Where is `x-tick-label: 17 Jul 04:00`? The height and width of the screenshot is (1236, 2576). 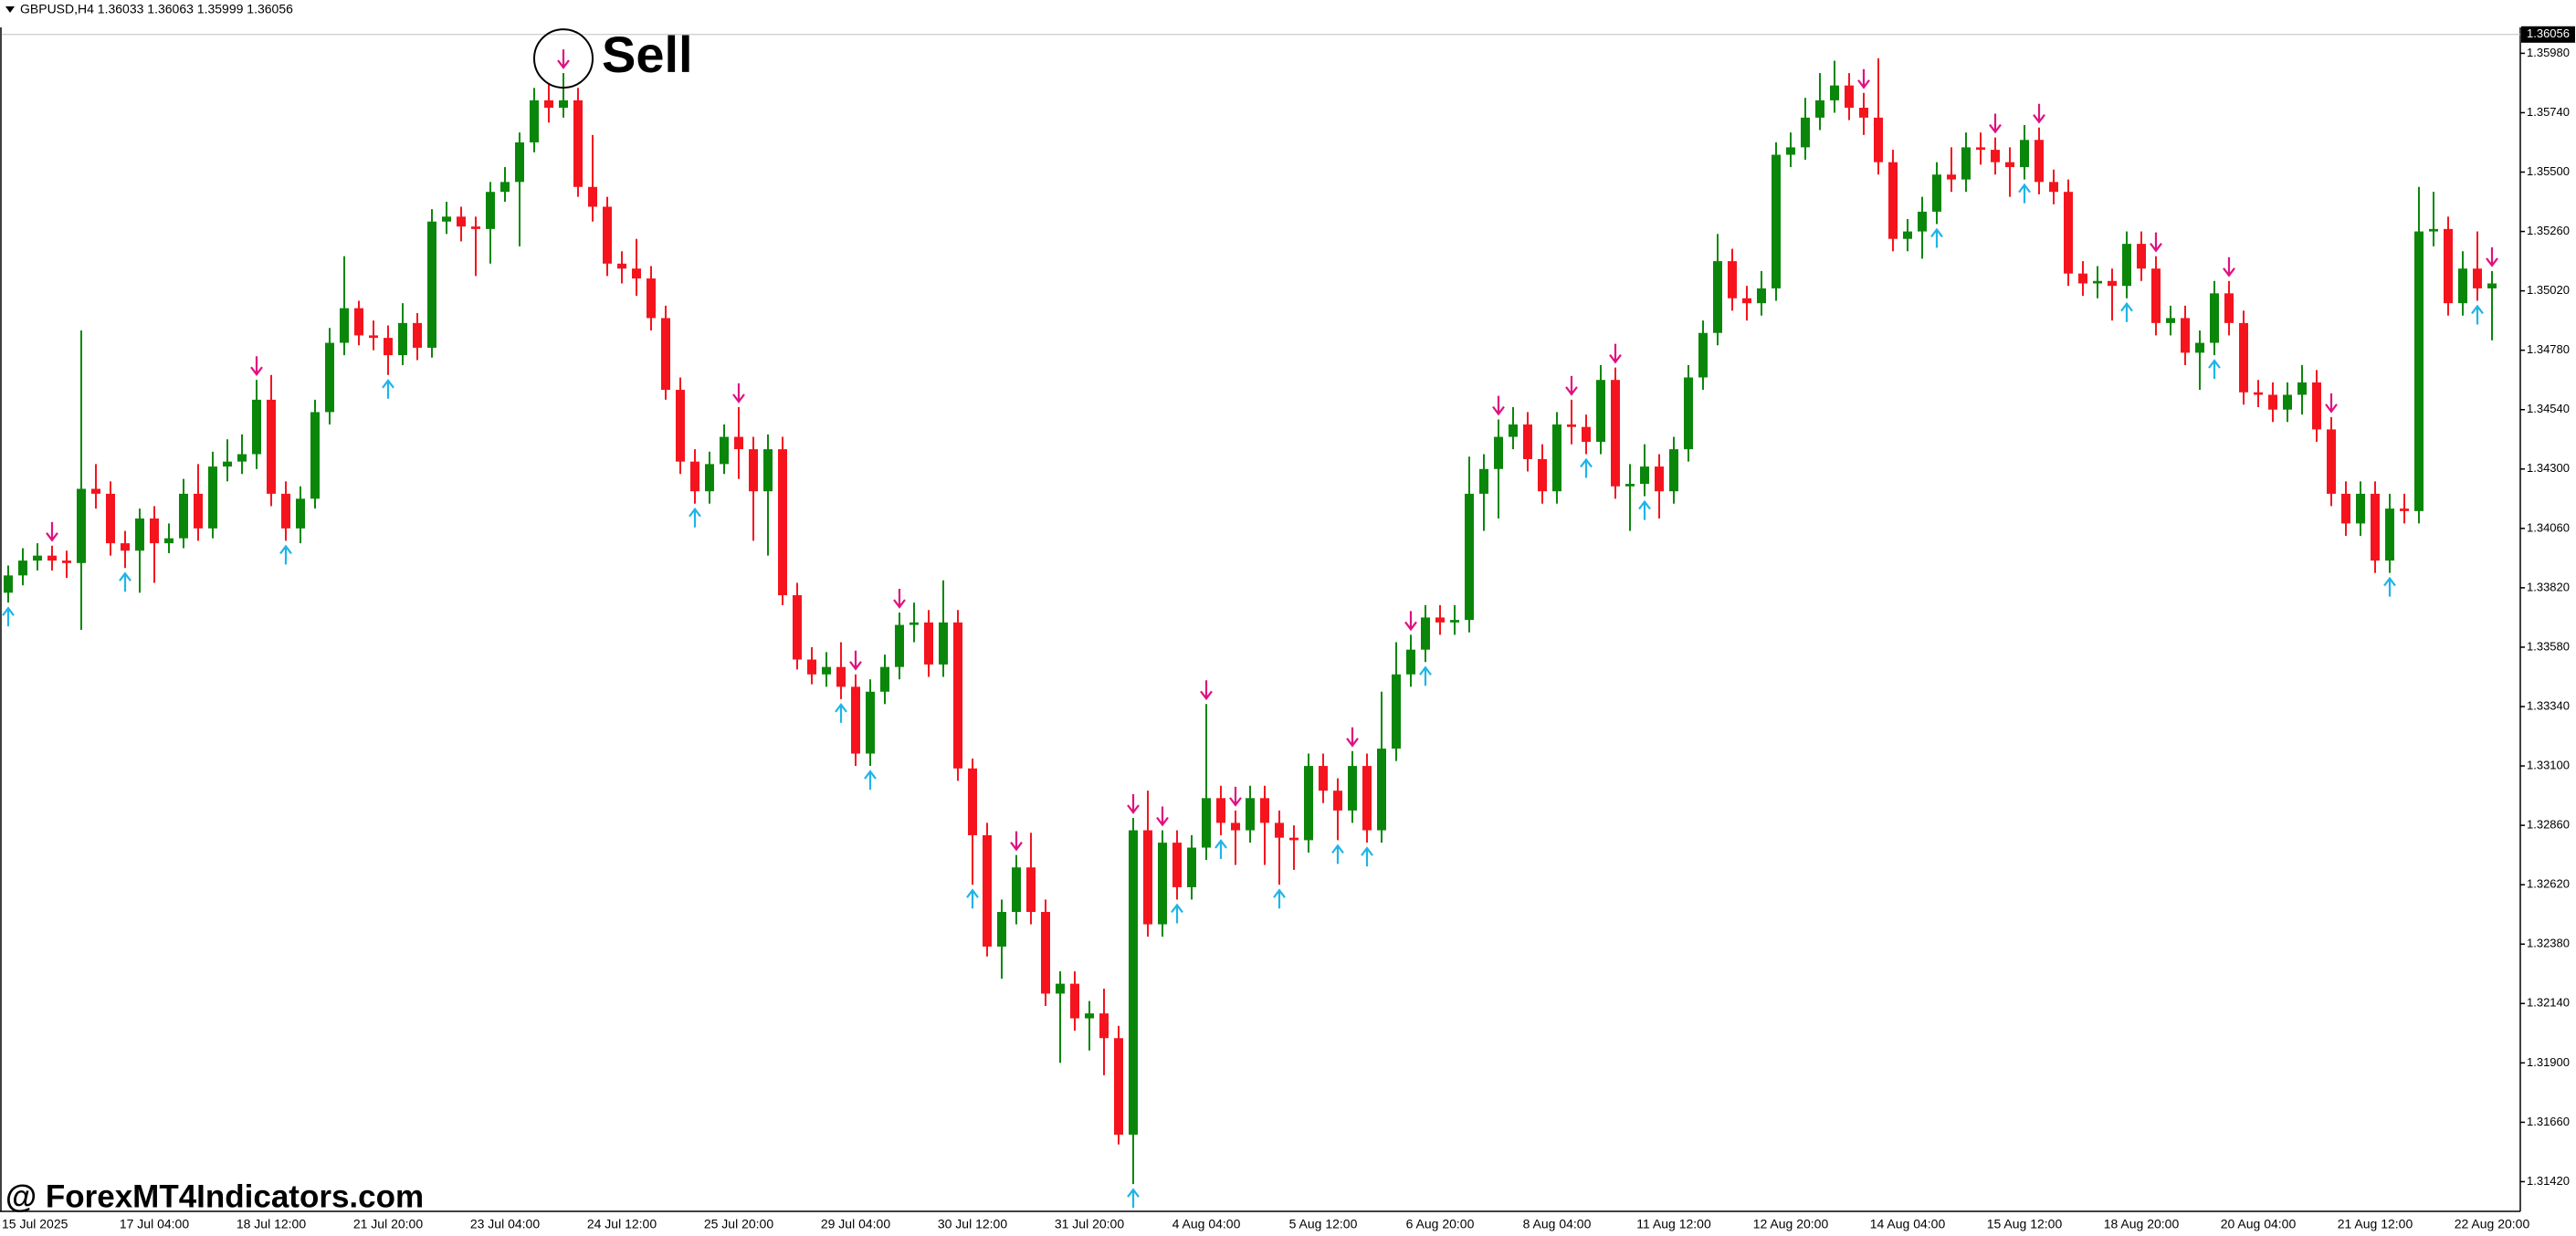 x-tick-label: 17 Jul 04:00 is located at coordinates (154, 1224).